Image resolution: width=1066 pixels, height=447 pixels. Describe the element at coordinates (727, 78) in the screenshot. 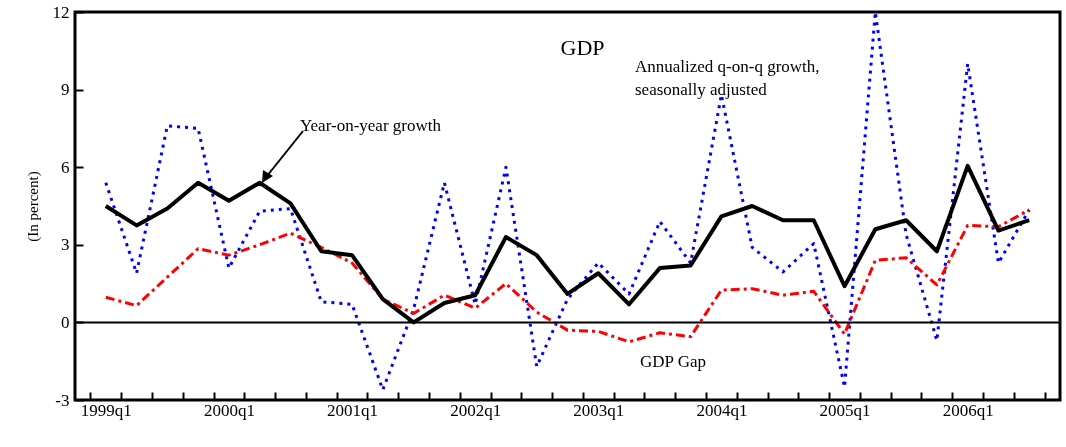

I see `series-label: Annualized q-on-q growth, seasonally adjusted` at that location.